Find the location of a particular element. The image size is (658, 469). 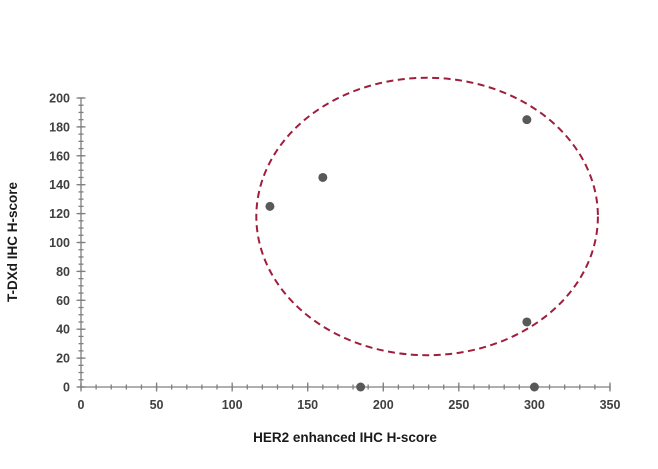

y-tick-label: 60 is located at coordinates (63, 301).